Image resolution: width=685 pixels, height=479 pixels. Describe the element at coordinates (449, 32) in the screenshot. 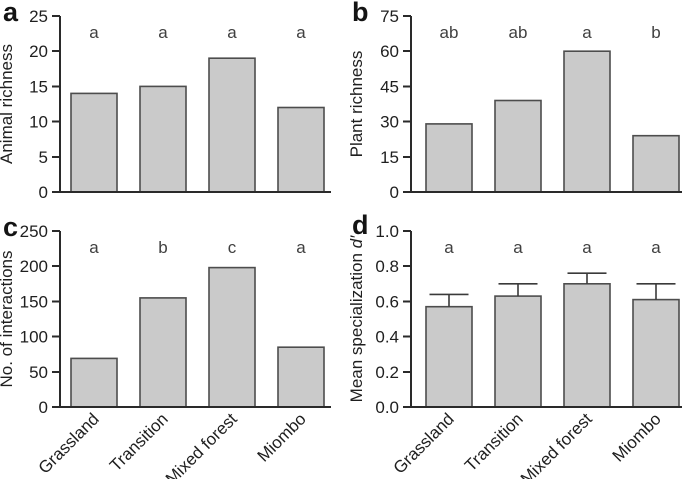

I see `sig-letter-grassland: ab` at that location.